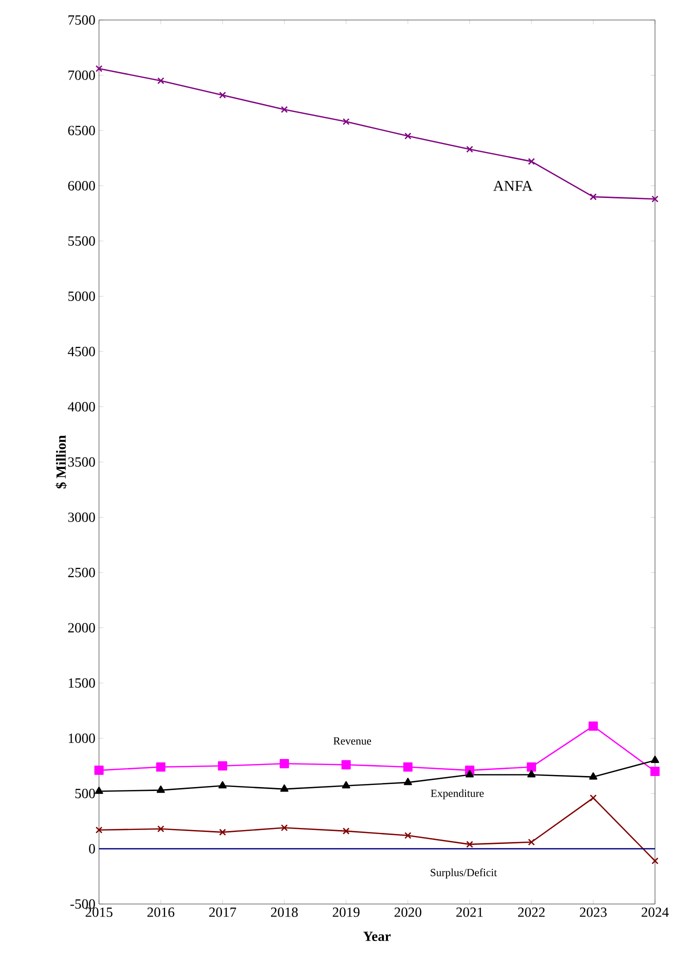  What do you see at coordinates (99, 912) in the screenshot?
I see `x-tick-label: 2015` at bounding box center [99, 912].